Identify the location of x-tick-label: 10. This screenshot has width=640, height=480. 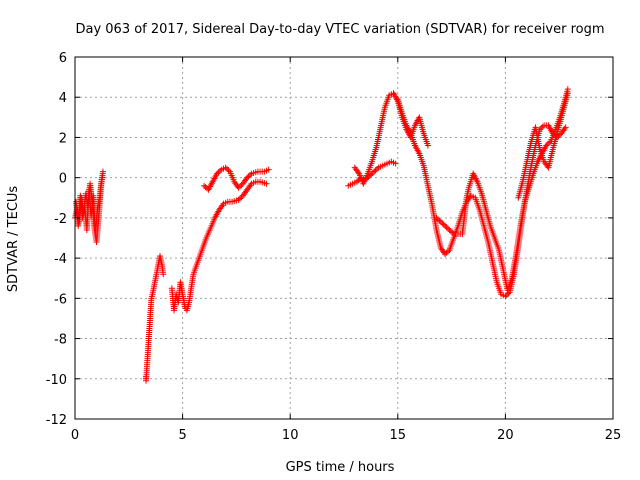
(290, 435).